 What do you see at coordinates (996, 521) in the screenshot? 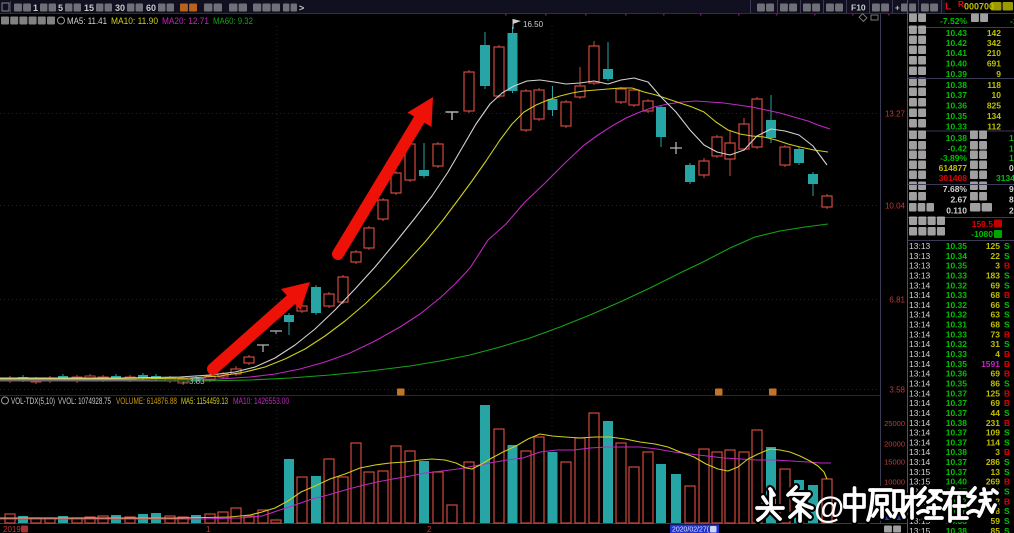
I see `svg-text: 59` at bounding box center [996, 521].